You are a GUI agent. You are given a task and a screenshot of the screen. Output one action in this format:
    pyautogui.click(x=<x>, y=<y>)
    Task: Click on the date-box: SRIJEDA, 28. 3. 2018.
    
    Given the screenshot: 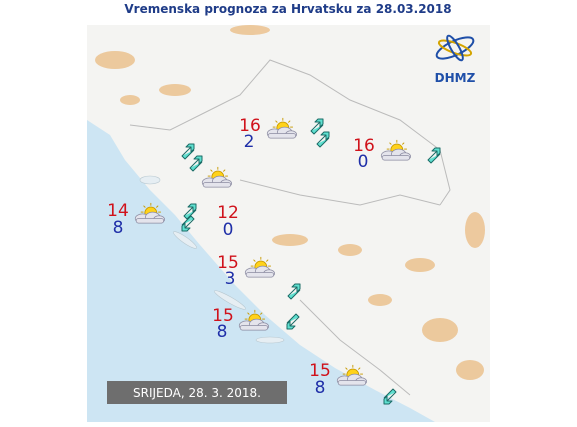 What is the action you would take?
    pyautogui.click(x=197, y=392)
    